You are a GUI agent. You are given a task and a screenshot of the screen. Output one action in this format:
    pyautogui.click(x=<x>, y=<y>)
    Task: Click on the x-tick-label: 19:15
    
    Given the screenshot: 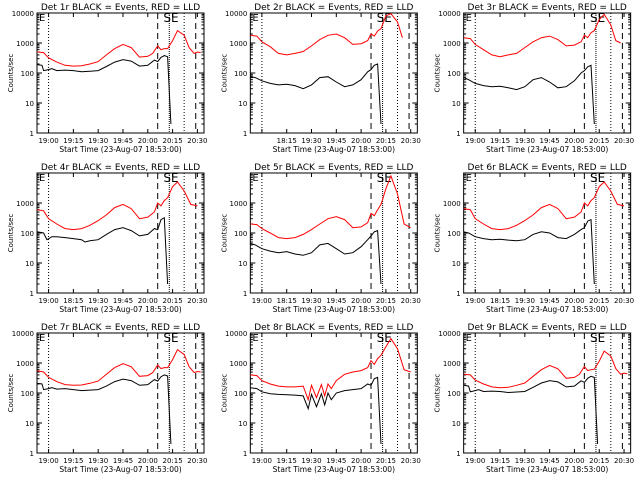 What is the action you would take?
    pyautogui.click(x=500, y=461)
    